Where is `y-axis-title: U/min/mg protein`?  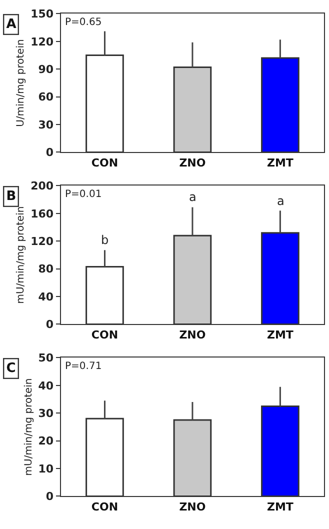
y-axis-title: U/min/mg protein is located at coordinates (21, 83).